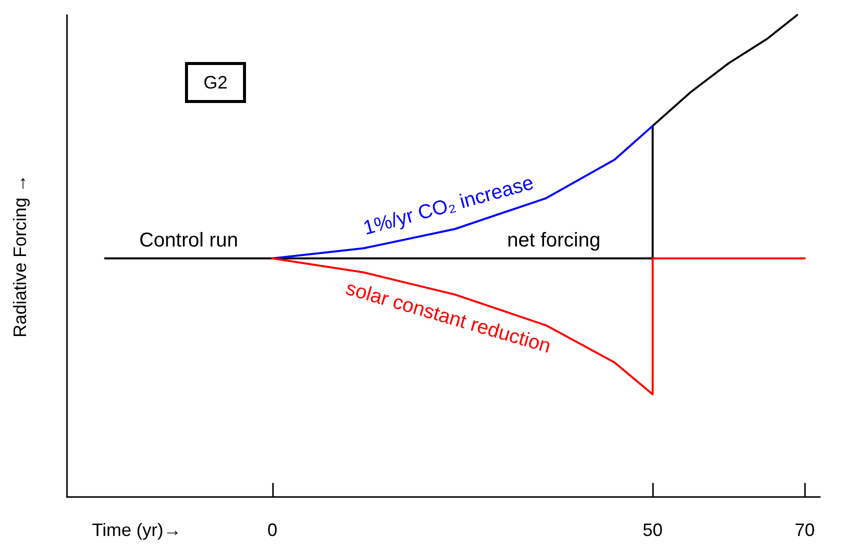 The image size is (855, 550). Describe the element at coordinates (804, 530) in the screenshot. I see `x-tick-label: 70` at that location.